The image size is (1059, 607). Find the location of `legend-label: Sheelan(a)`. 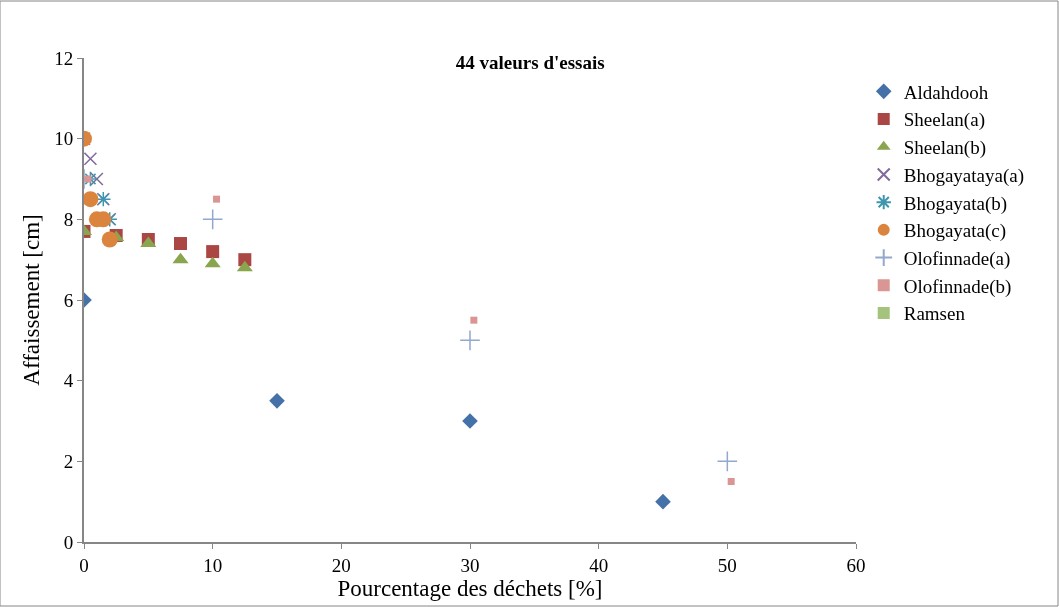

legend-label: Sheelan(a) is located at coordinates (944, 120).